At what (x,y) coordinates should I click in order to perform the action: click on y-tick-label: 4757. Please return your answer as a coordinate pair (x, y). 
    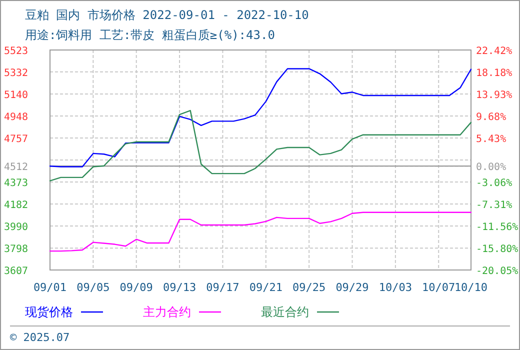
    Looking at the image, I should click on (16, 139).